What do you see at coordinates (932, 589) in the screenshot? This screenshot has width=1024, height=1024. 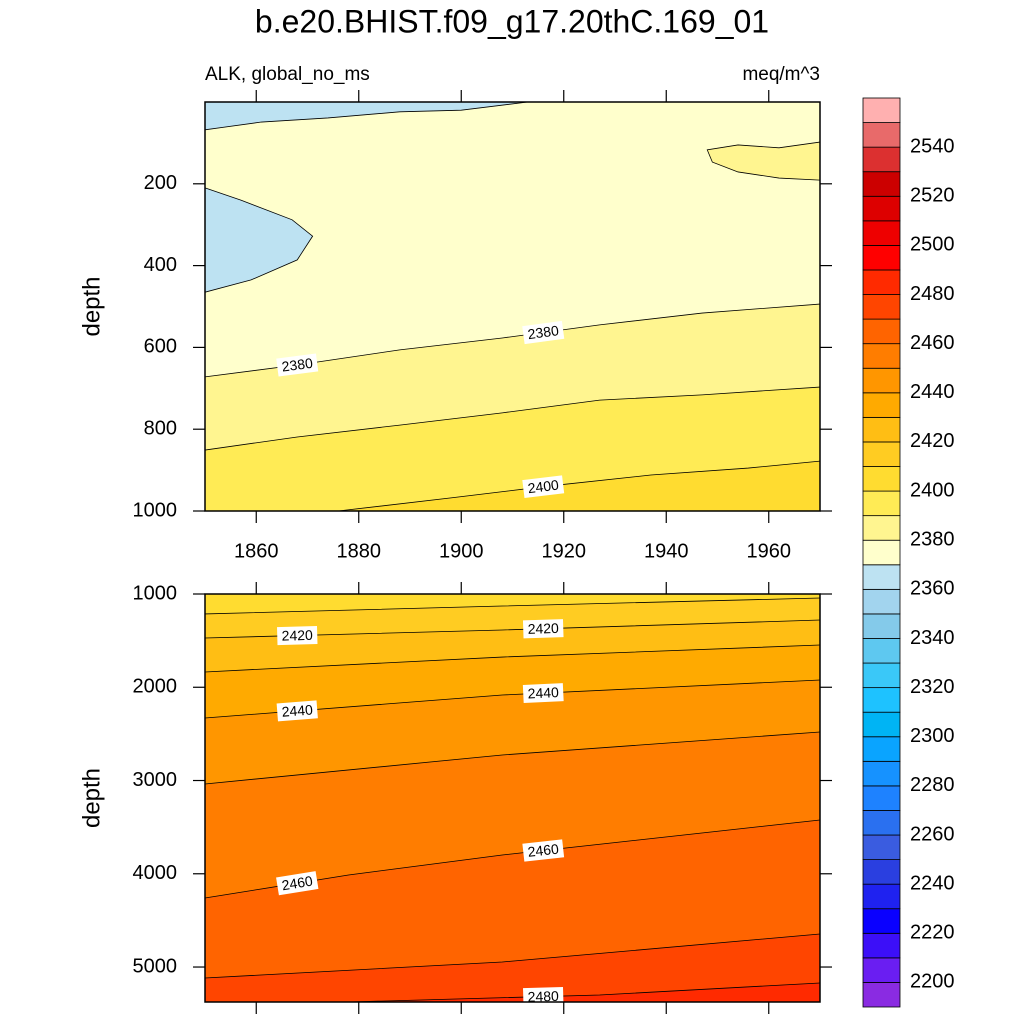 I see `colorbar-label: 2360` at bounding box center [932, 589].